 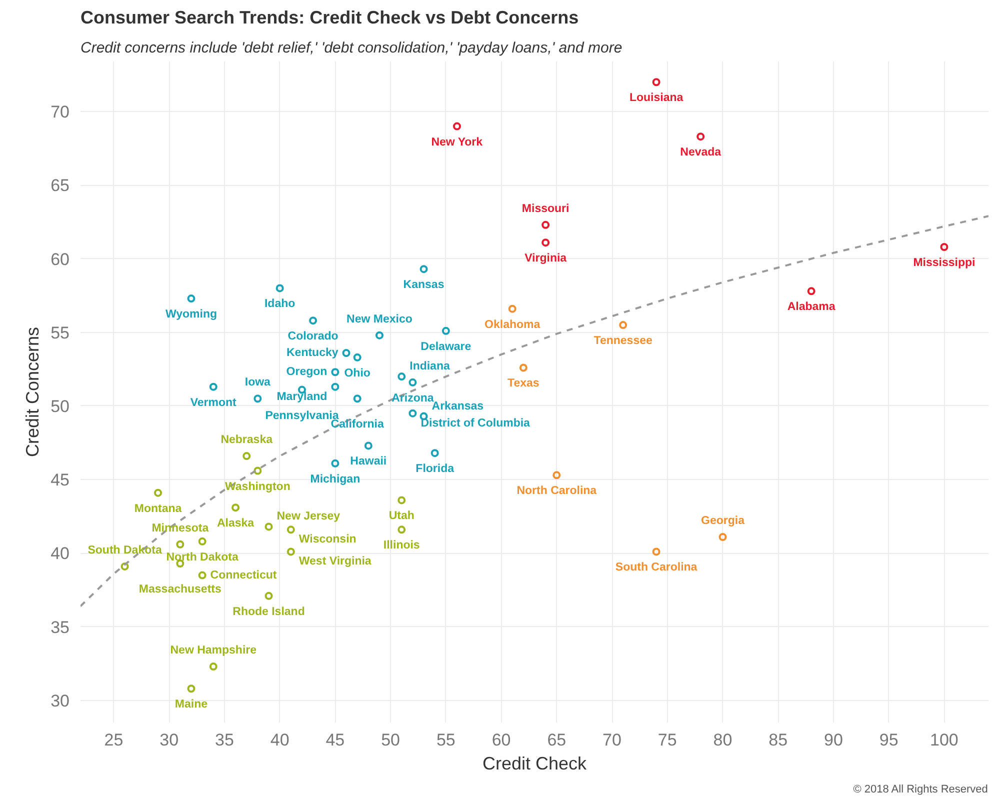 I want to click on annotation: Massachusetts, so click(x=180, y=590).